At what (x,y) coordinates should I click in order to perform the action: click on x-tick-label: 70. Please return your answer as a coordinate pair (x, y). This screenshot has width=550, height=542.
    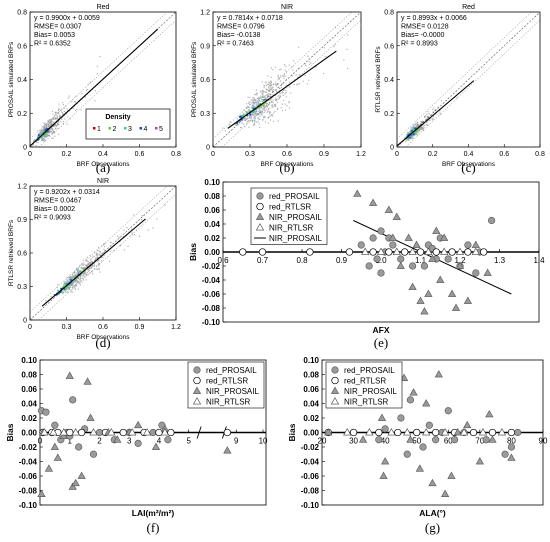
    Looking at the image, I should click on (479, 441).